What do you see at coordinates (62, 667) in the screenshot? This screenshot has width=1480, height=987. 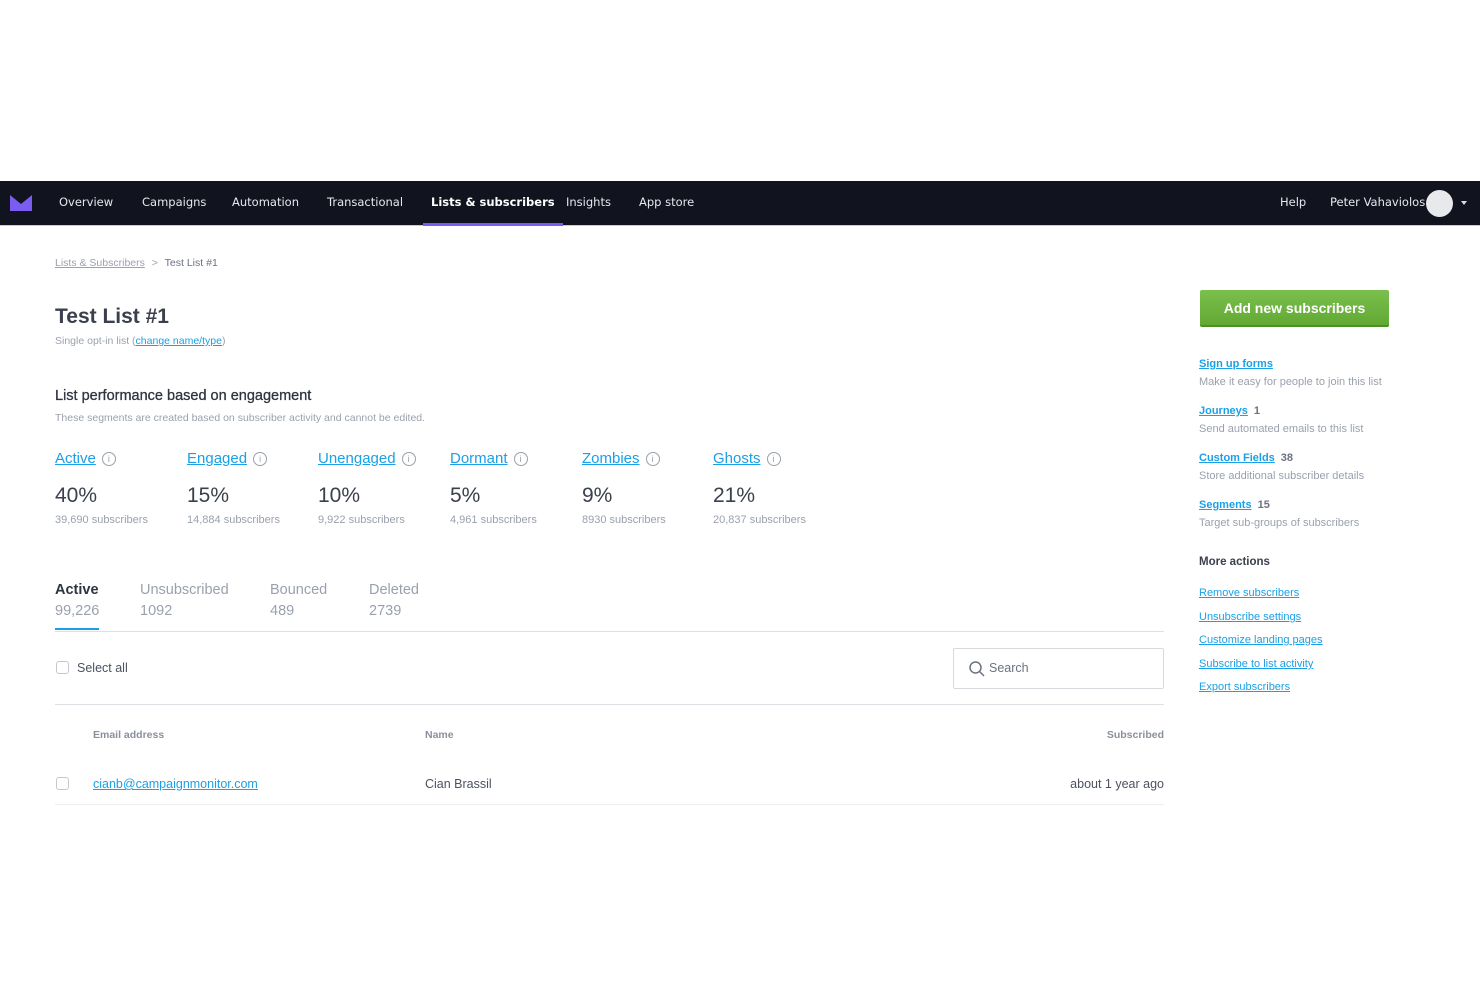 I see `select-all-checkbox` at bounding box center [62, 667].